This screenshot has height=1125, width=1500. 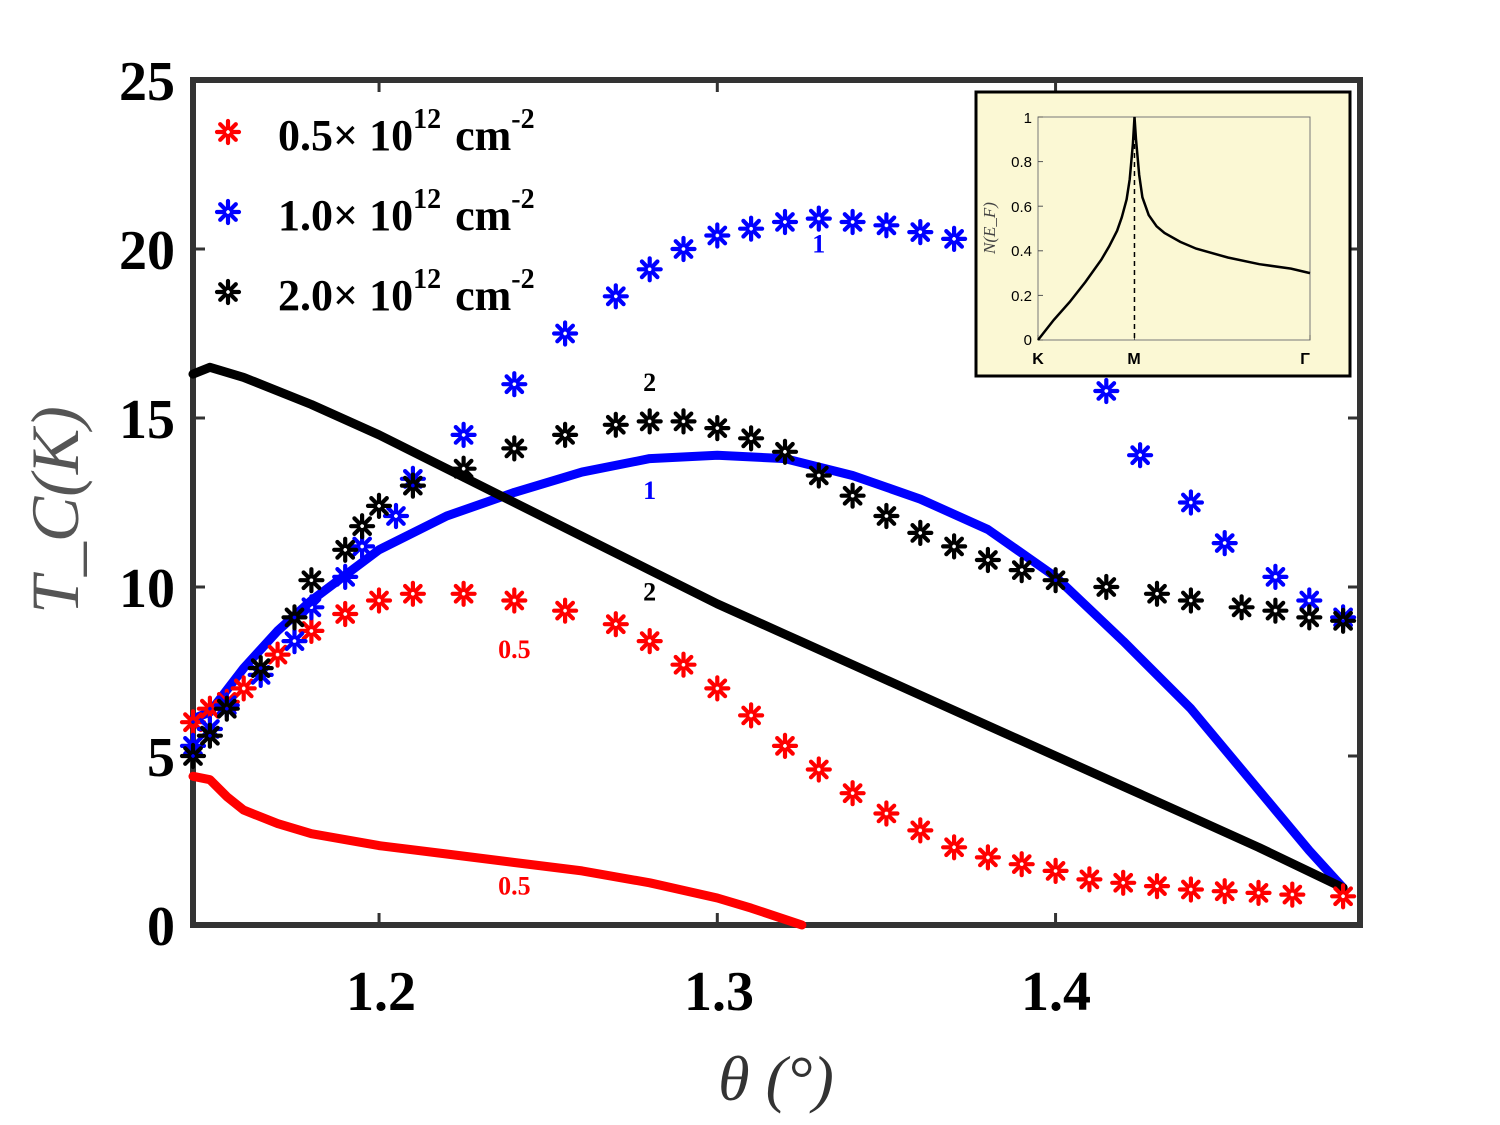 What do you see at coordinates (1021, 162) in the screenshot?
I see `inset-y-tick-label: 0.8` at bounding box center [1021, 162].